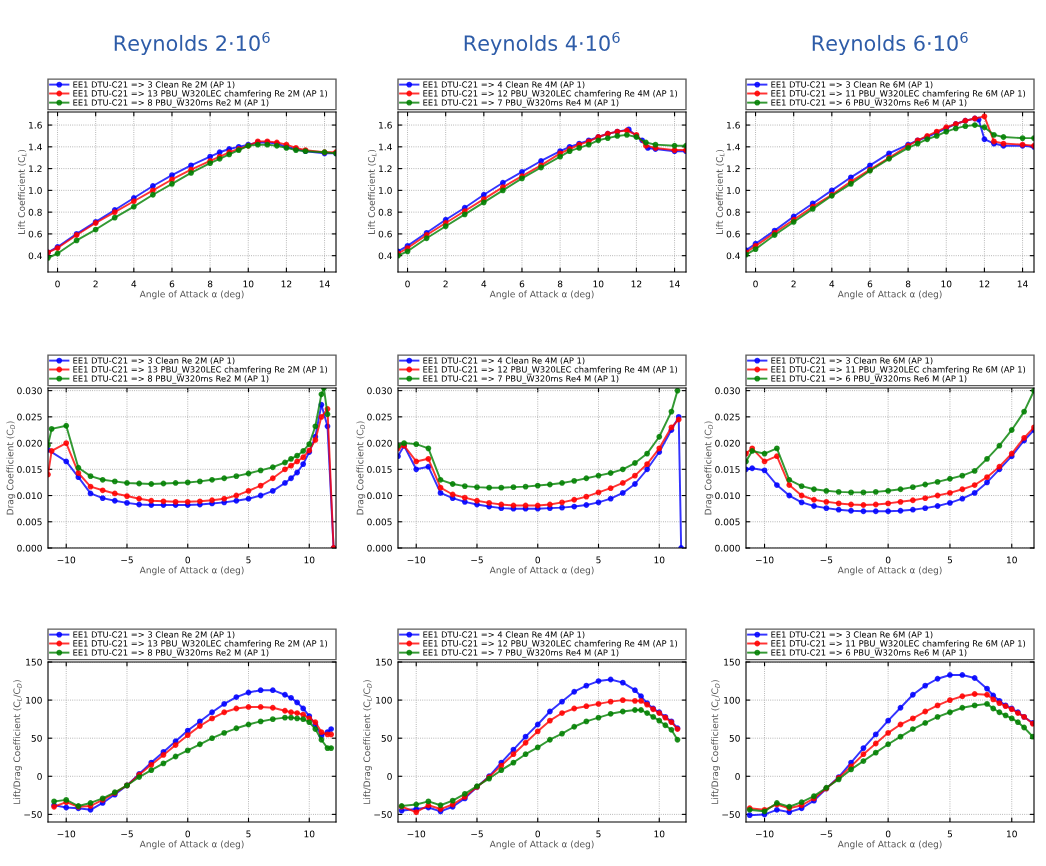 The width and height of the screenshot is (1046, 866). What do you see at coordinates (733, 169) in the screenshot?
I see `y-tick-label: 1.2` at bounding box center [733, 169].